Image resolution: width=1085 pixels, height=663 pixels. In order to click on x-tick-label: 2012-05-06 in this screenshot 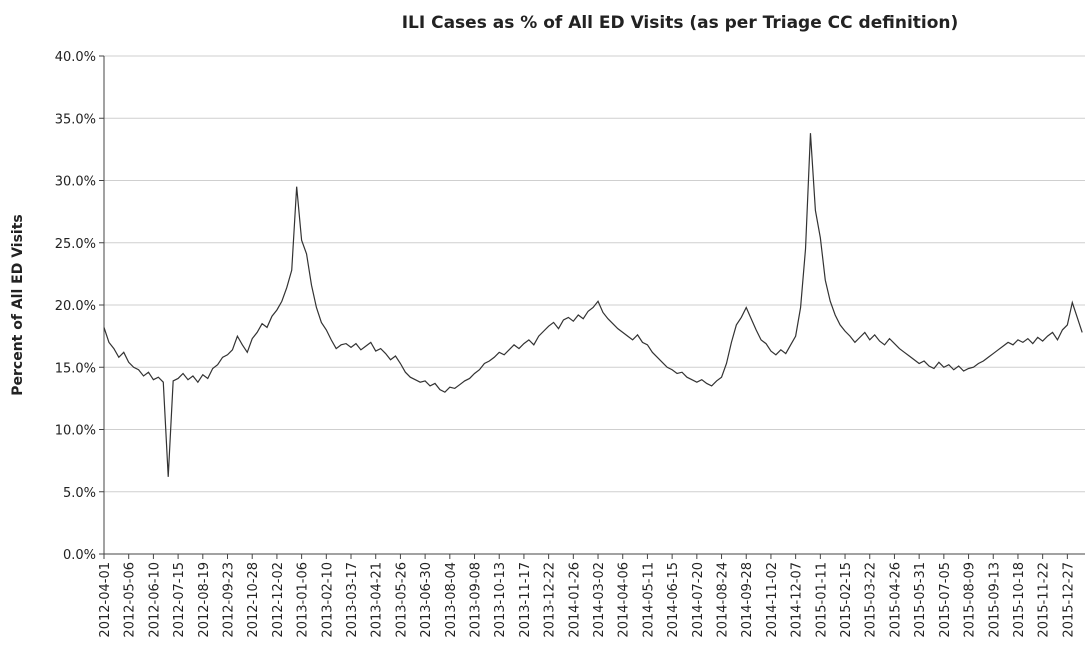, I will do `click(130, 600)`.